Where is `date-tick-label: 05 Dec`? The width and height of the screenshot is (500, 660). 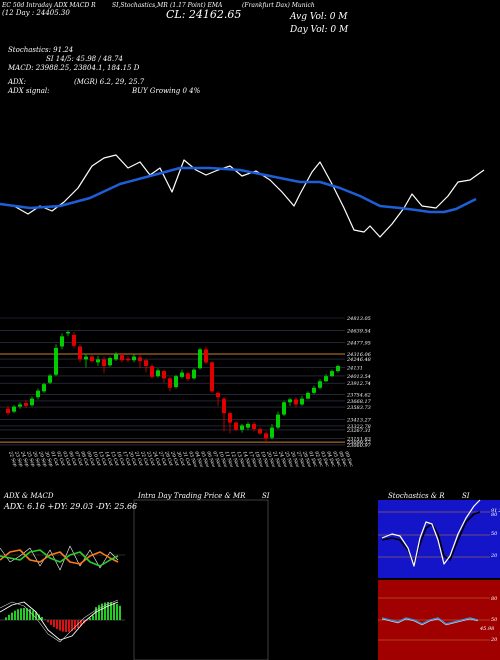
date-tick-label: 05 Dec is located at coordinates (336, 459).